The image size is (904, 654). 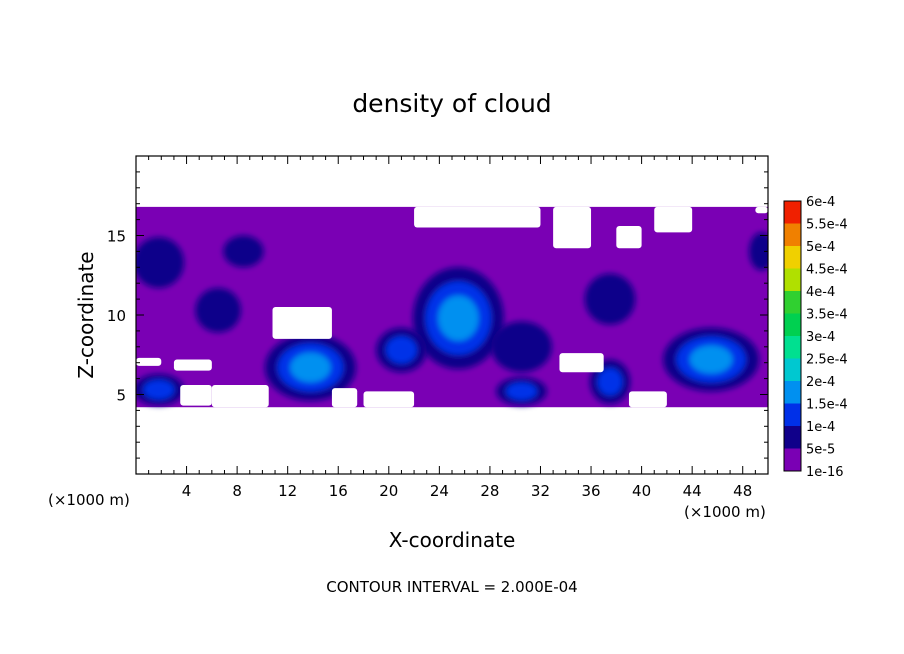 What do you see at coordinates (121, 396) in the screenshot?
I see `y-tick-label: 5` at bounding box center [121, 396].